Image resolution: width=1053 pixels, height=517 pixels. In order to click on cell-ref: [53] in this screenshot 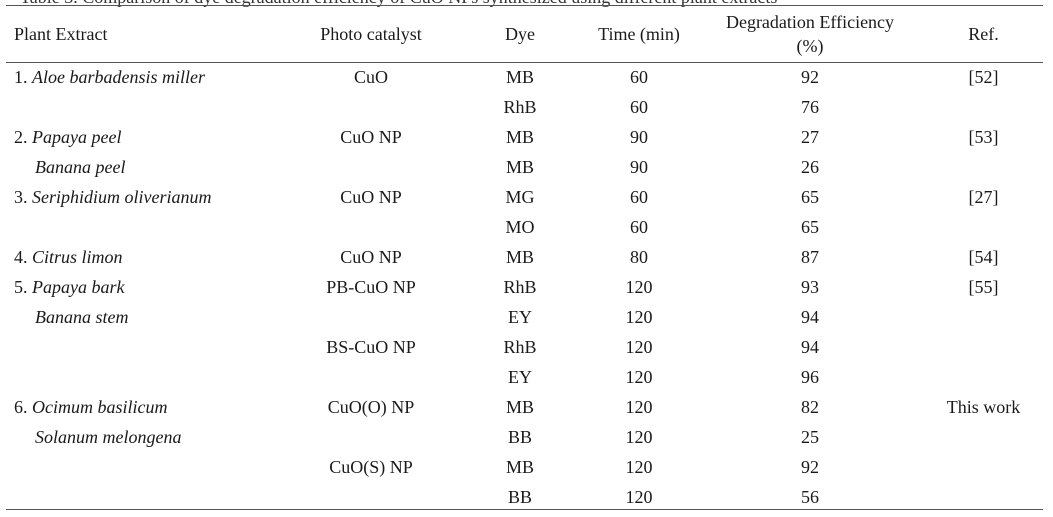, I will do `click(983, 137)`.